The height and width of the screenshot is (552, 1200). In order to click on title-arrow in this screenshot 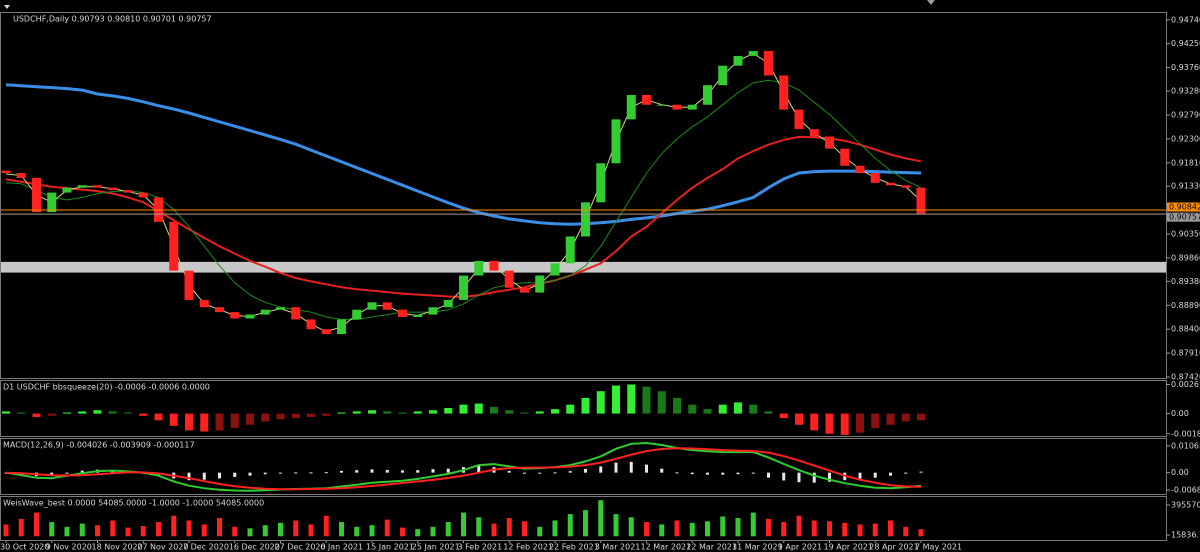, I will do `click(7, 7)`.